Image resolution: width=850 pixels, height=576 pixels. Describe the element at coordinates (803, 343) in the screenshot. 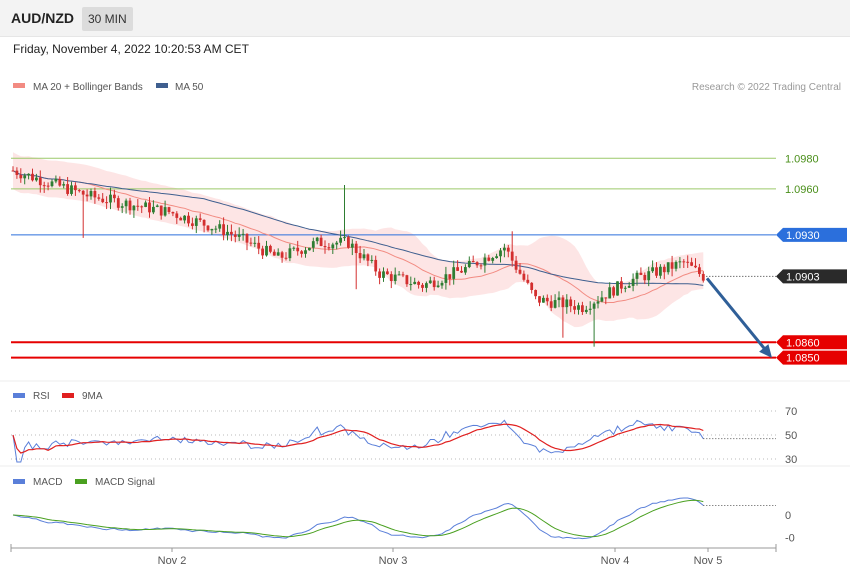

I see `level-label: 1.0860` at that location.